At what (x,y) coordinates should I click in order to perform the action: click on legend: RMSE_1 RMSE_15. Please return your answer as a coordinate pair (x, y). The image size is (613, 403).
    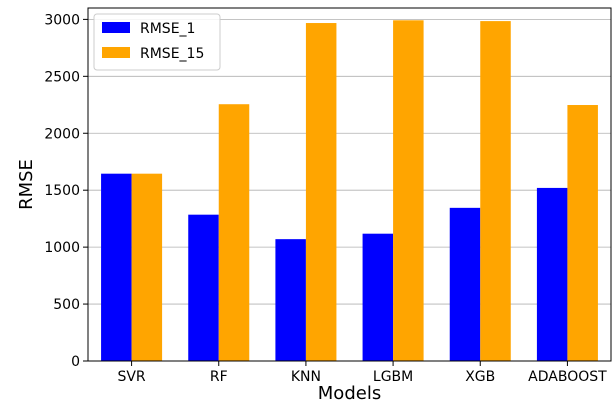
    Looking at the image, I should click on (157, 42).